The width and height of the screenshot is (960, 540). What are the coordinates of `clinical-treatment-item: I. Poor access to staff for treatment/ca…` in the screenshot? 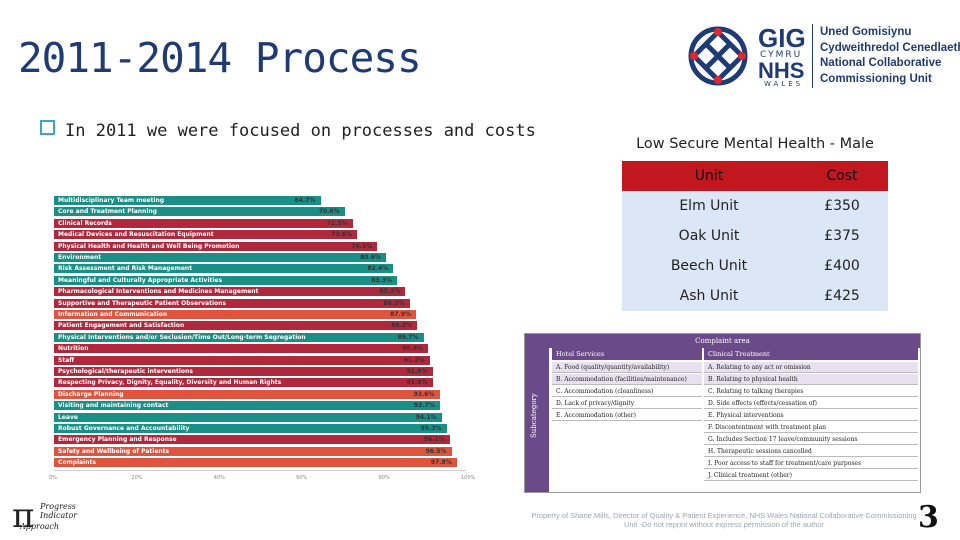 It's located at (811, 463).